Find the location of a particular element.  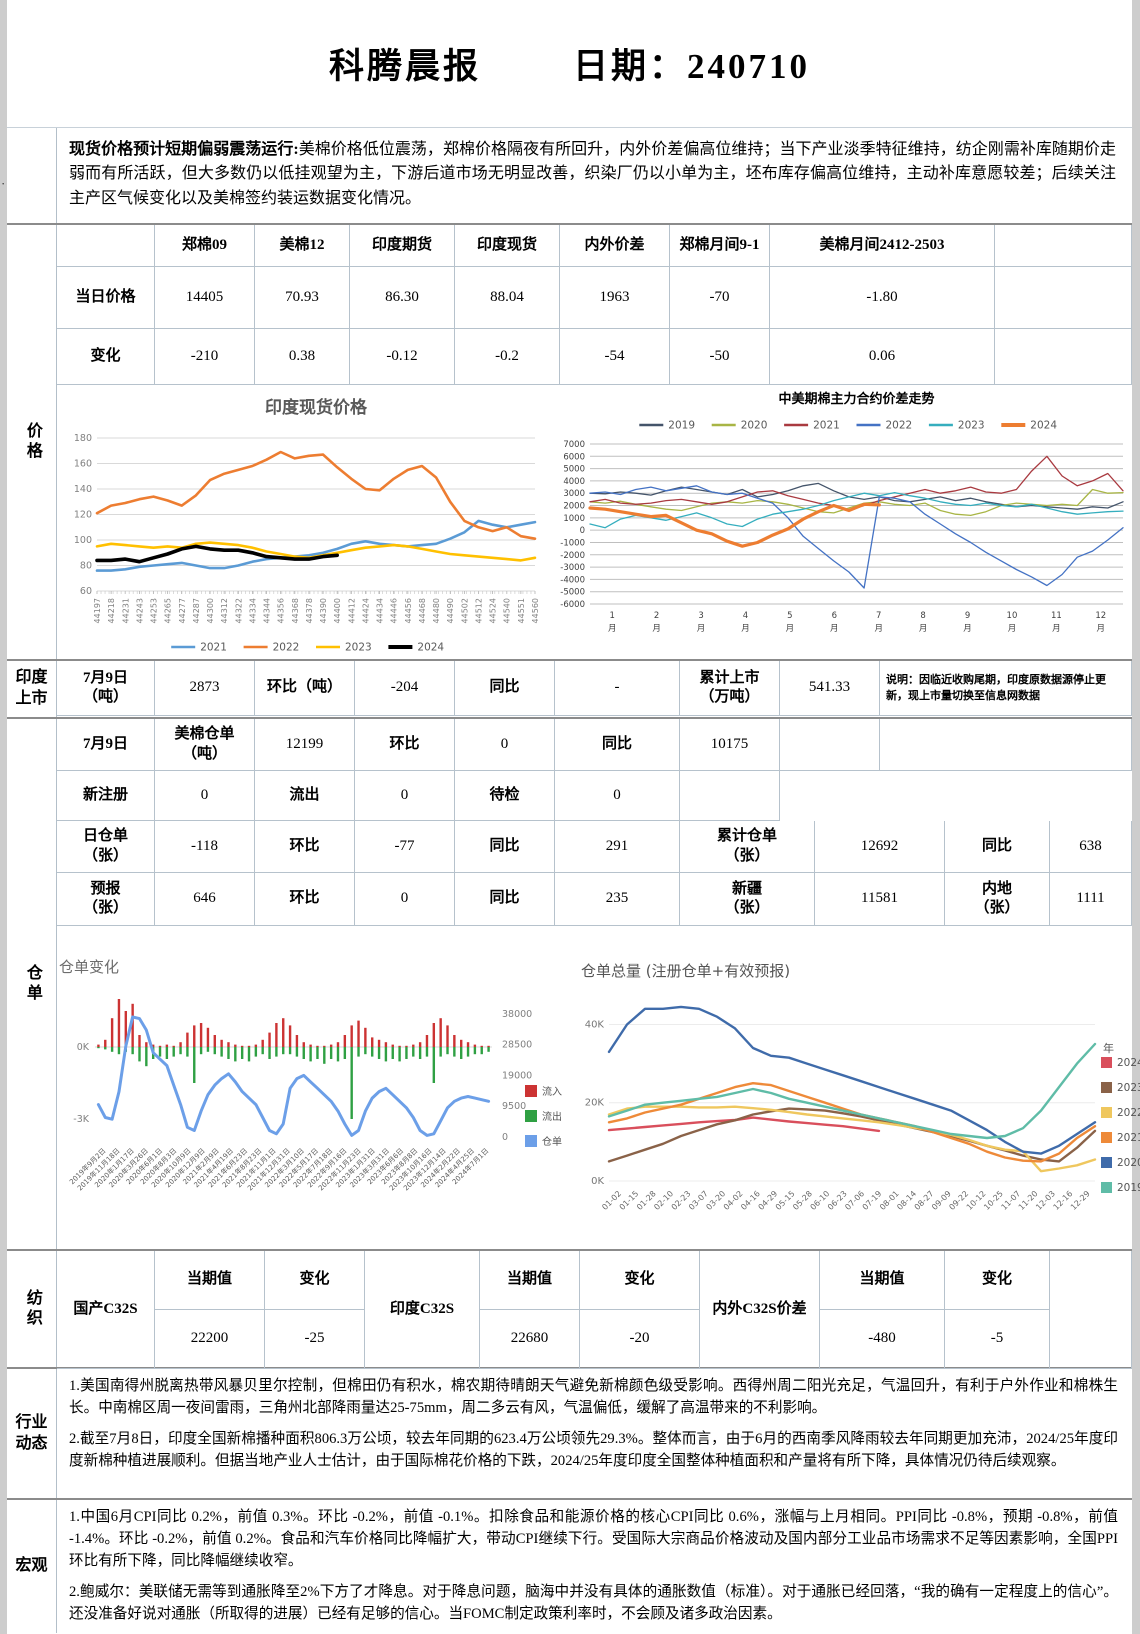

textile-value: -25 is located at coordinates (315, 1339).